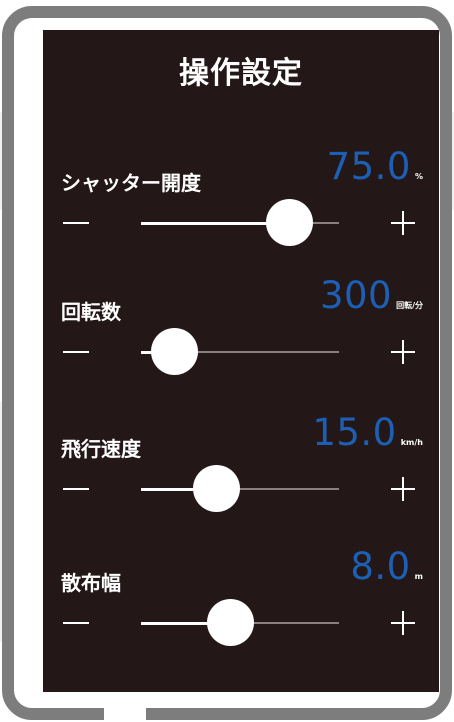 The height and width of the screenshot is (722, 454). I want to click on control-unit: m, so click(418, 576).